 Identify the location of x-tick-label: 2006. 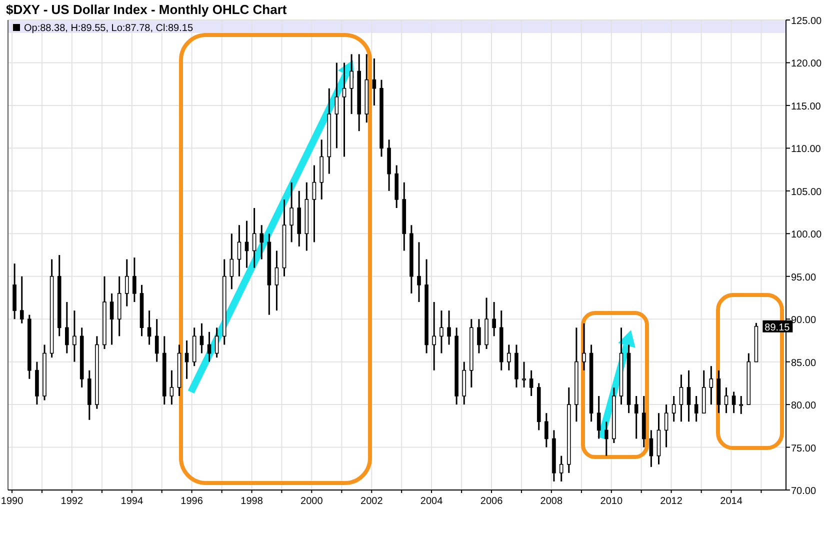
(492, 501).